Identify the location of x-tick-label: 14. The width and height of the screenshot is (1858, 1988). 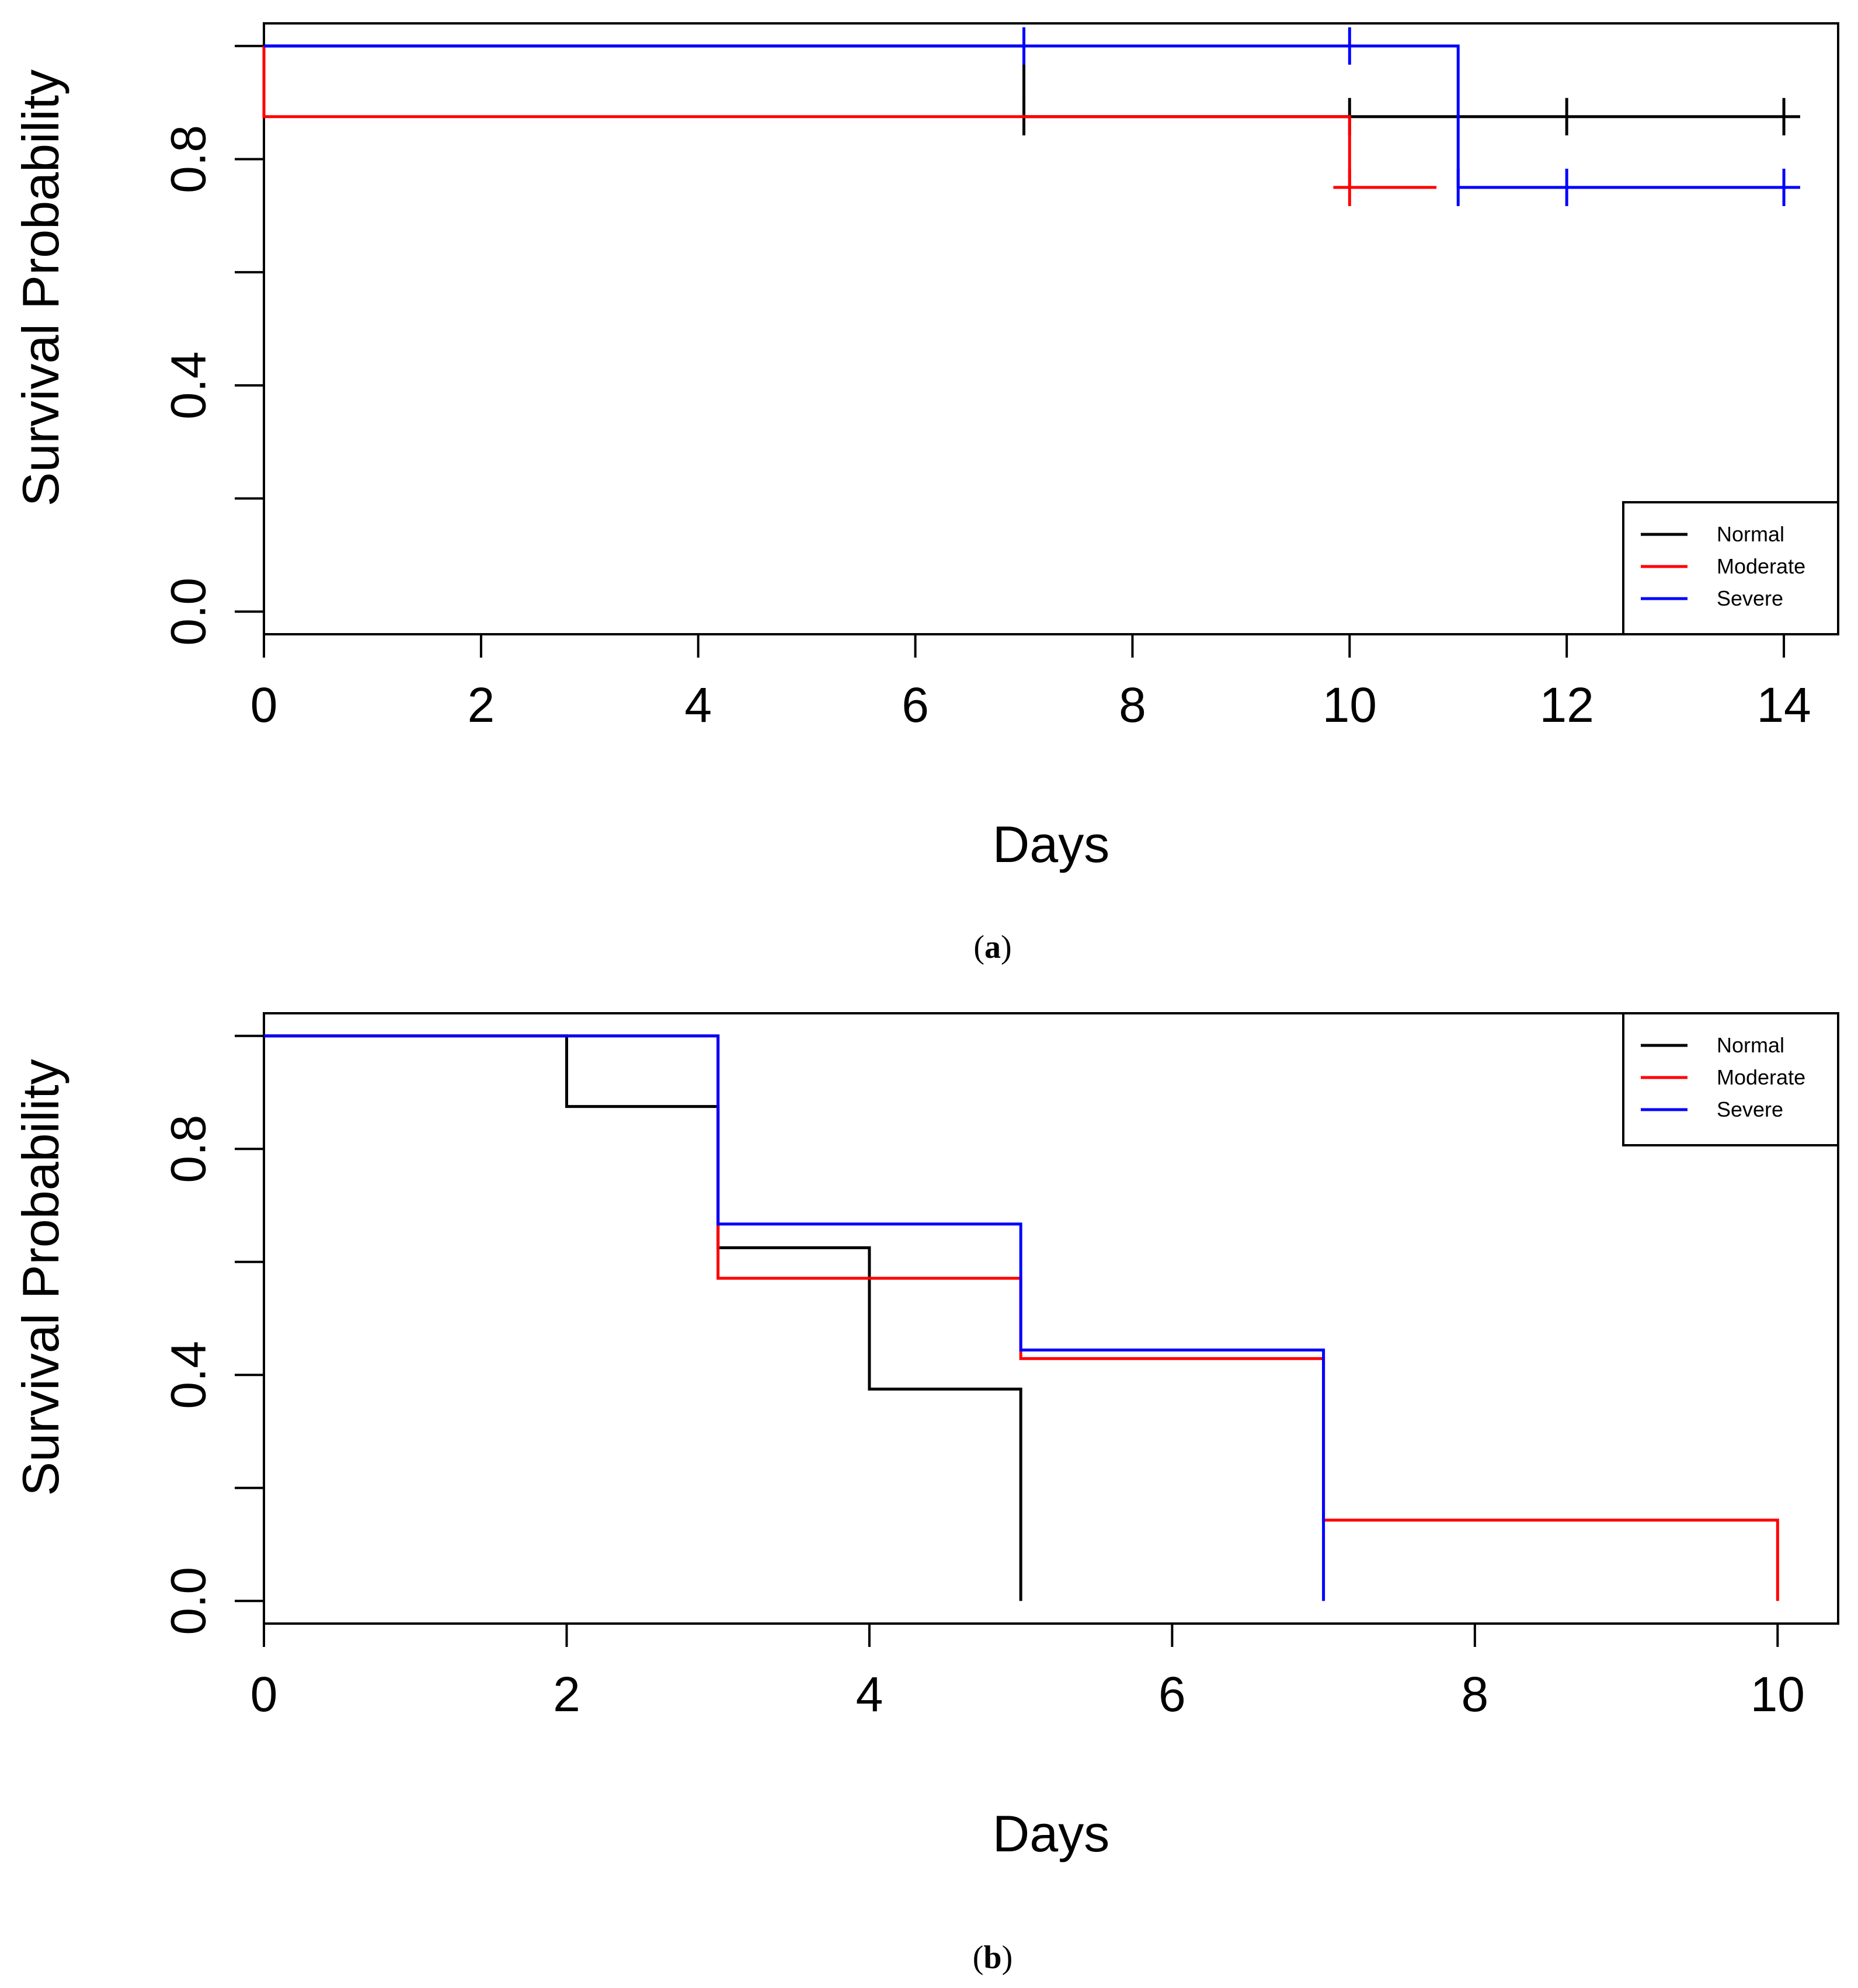
(1784, 704).